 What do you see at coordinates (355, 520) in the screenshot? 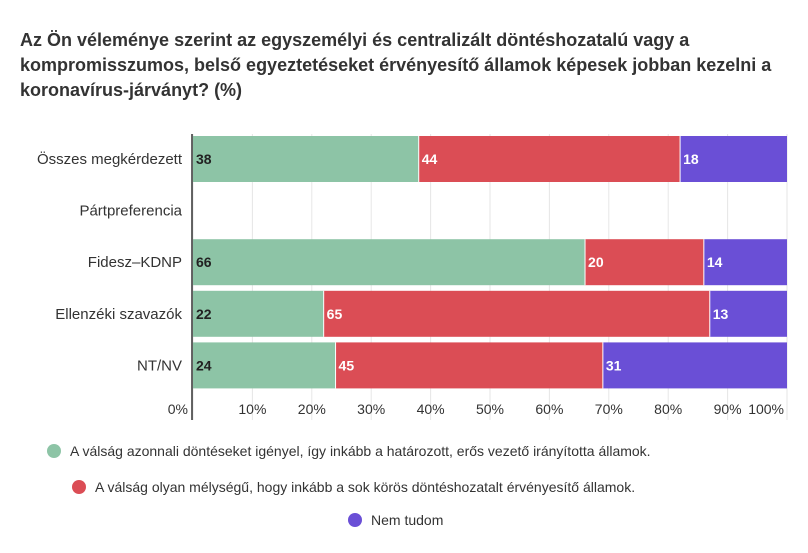
I see `legend-swatch-dont-know` at bounding box center [355, 520].